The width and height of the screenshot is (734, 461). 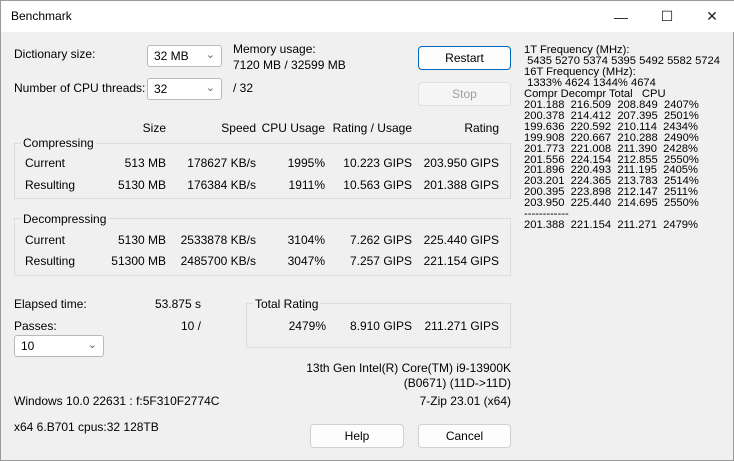 I want to click on dictionary-size-value: 32 MB, so click(x=171, y=56).